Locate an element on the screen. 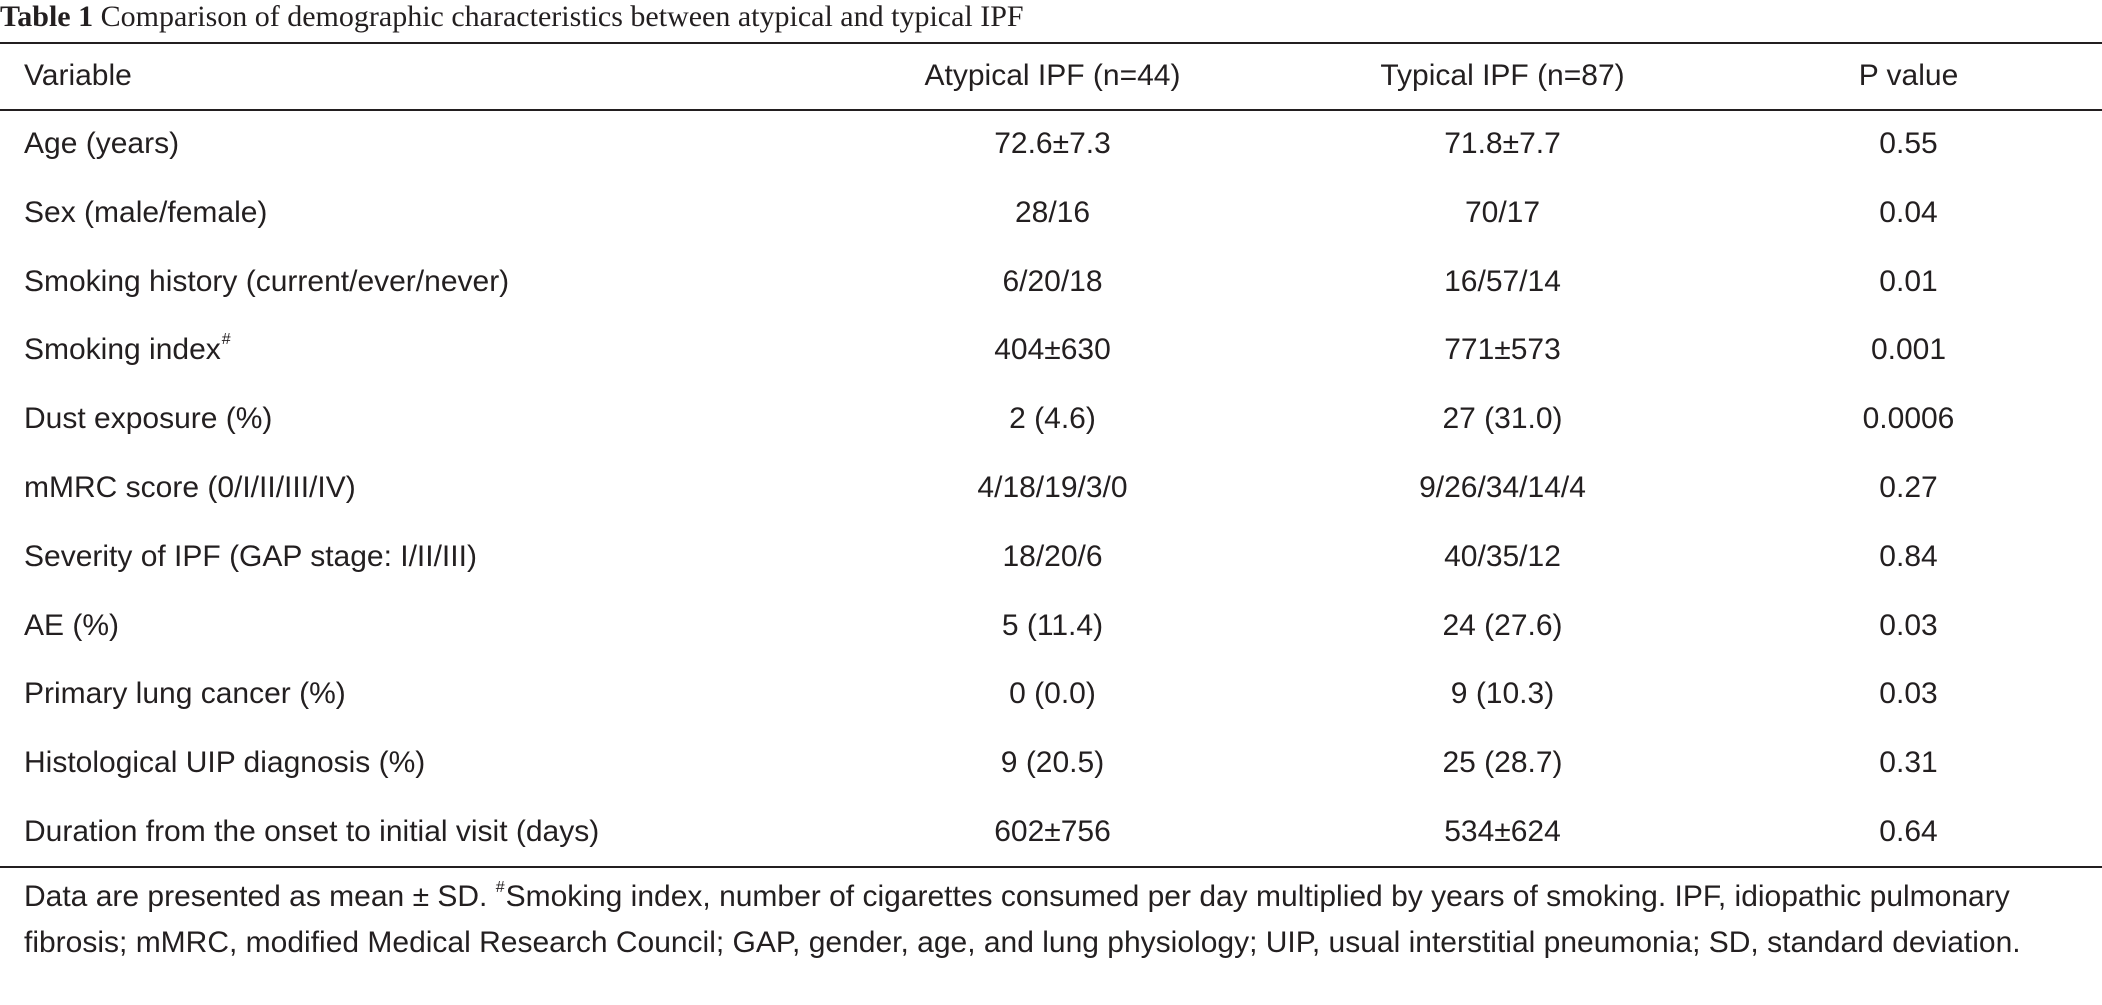 The height and width of the screenshot is (1005, 2102). cell-p-value: 0.001 is located at coordinates (1908, 350).